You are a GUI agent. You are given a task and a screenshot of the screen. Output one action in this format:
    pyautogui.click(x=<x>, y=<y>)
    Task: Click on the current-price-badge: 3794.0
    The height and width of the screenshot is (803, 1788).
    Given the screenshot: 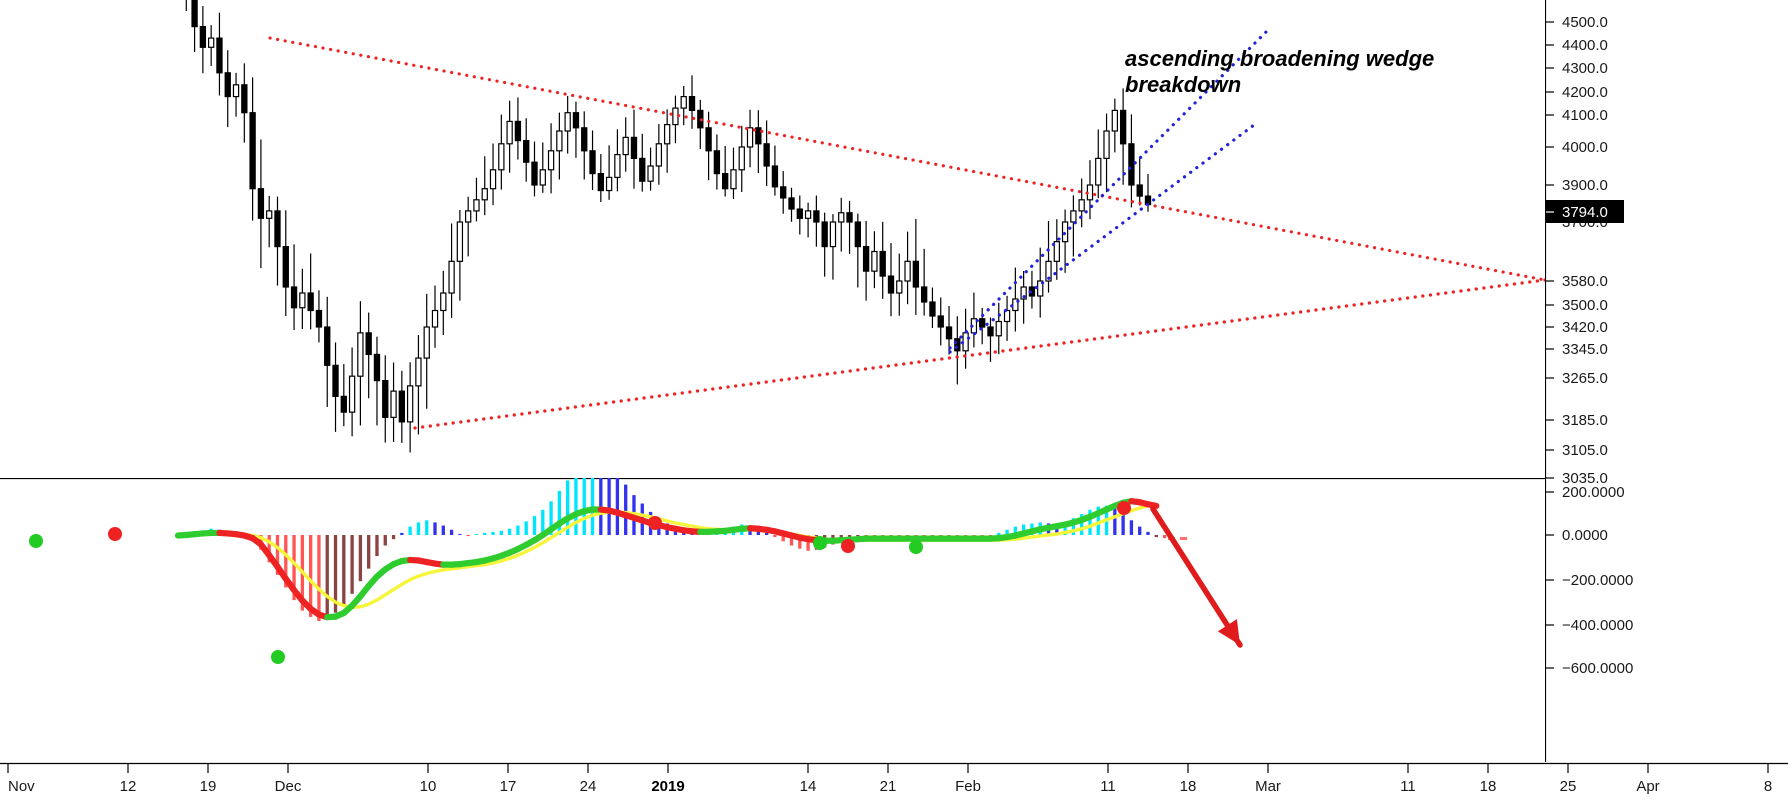 What is the action you would take?
    pyautogui.click(x=1585, y=211)
    